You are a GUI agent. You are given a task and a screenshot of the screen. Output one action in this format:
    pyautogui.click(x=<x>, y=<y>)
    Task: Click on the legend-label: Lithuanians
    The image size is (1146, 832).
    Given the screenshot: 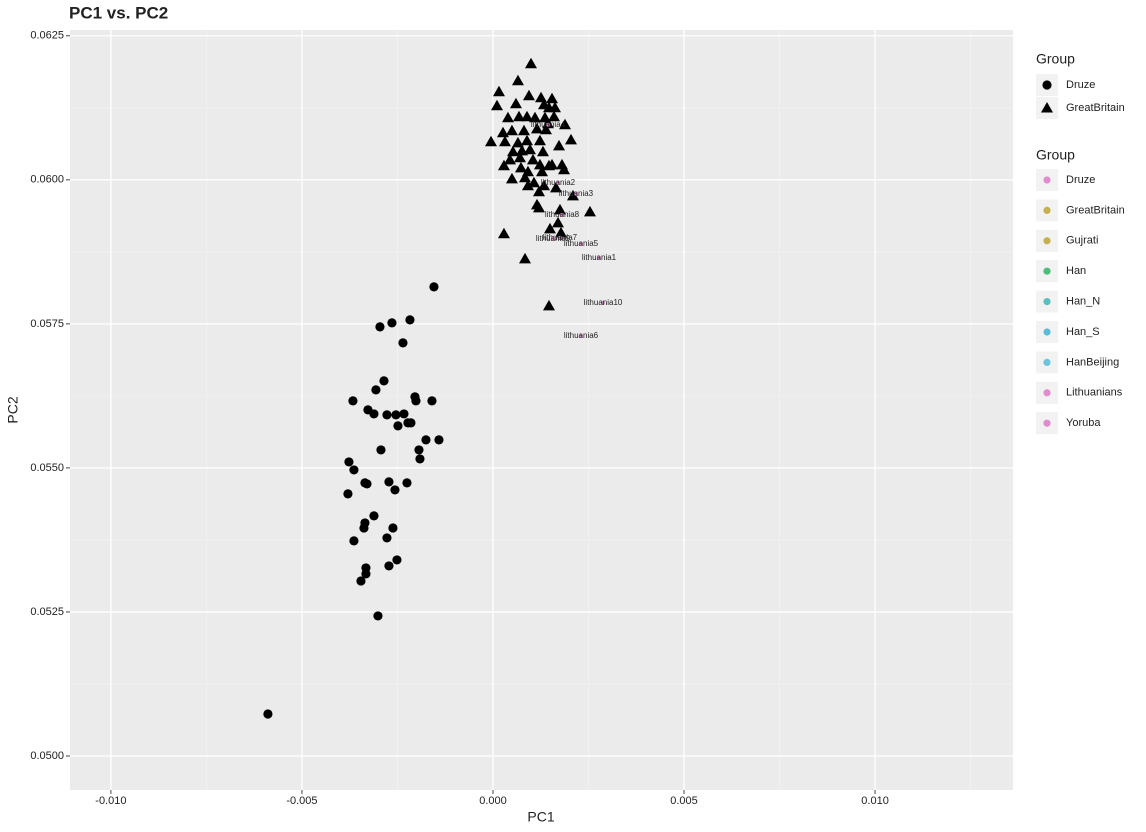 What is the action you would take?
    pyautogui.click(x=1094, y=393)
    